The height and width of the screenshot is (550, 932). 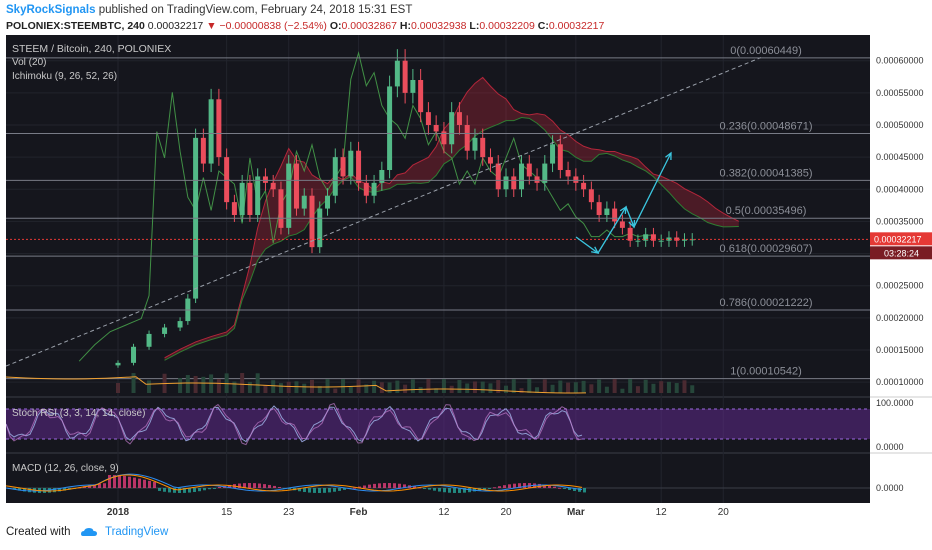 I want to click on time-axis-tick: 20, so click(x=724, y=512).